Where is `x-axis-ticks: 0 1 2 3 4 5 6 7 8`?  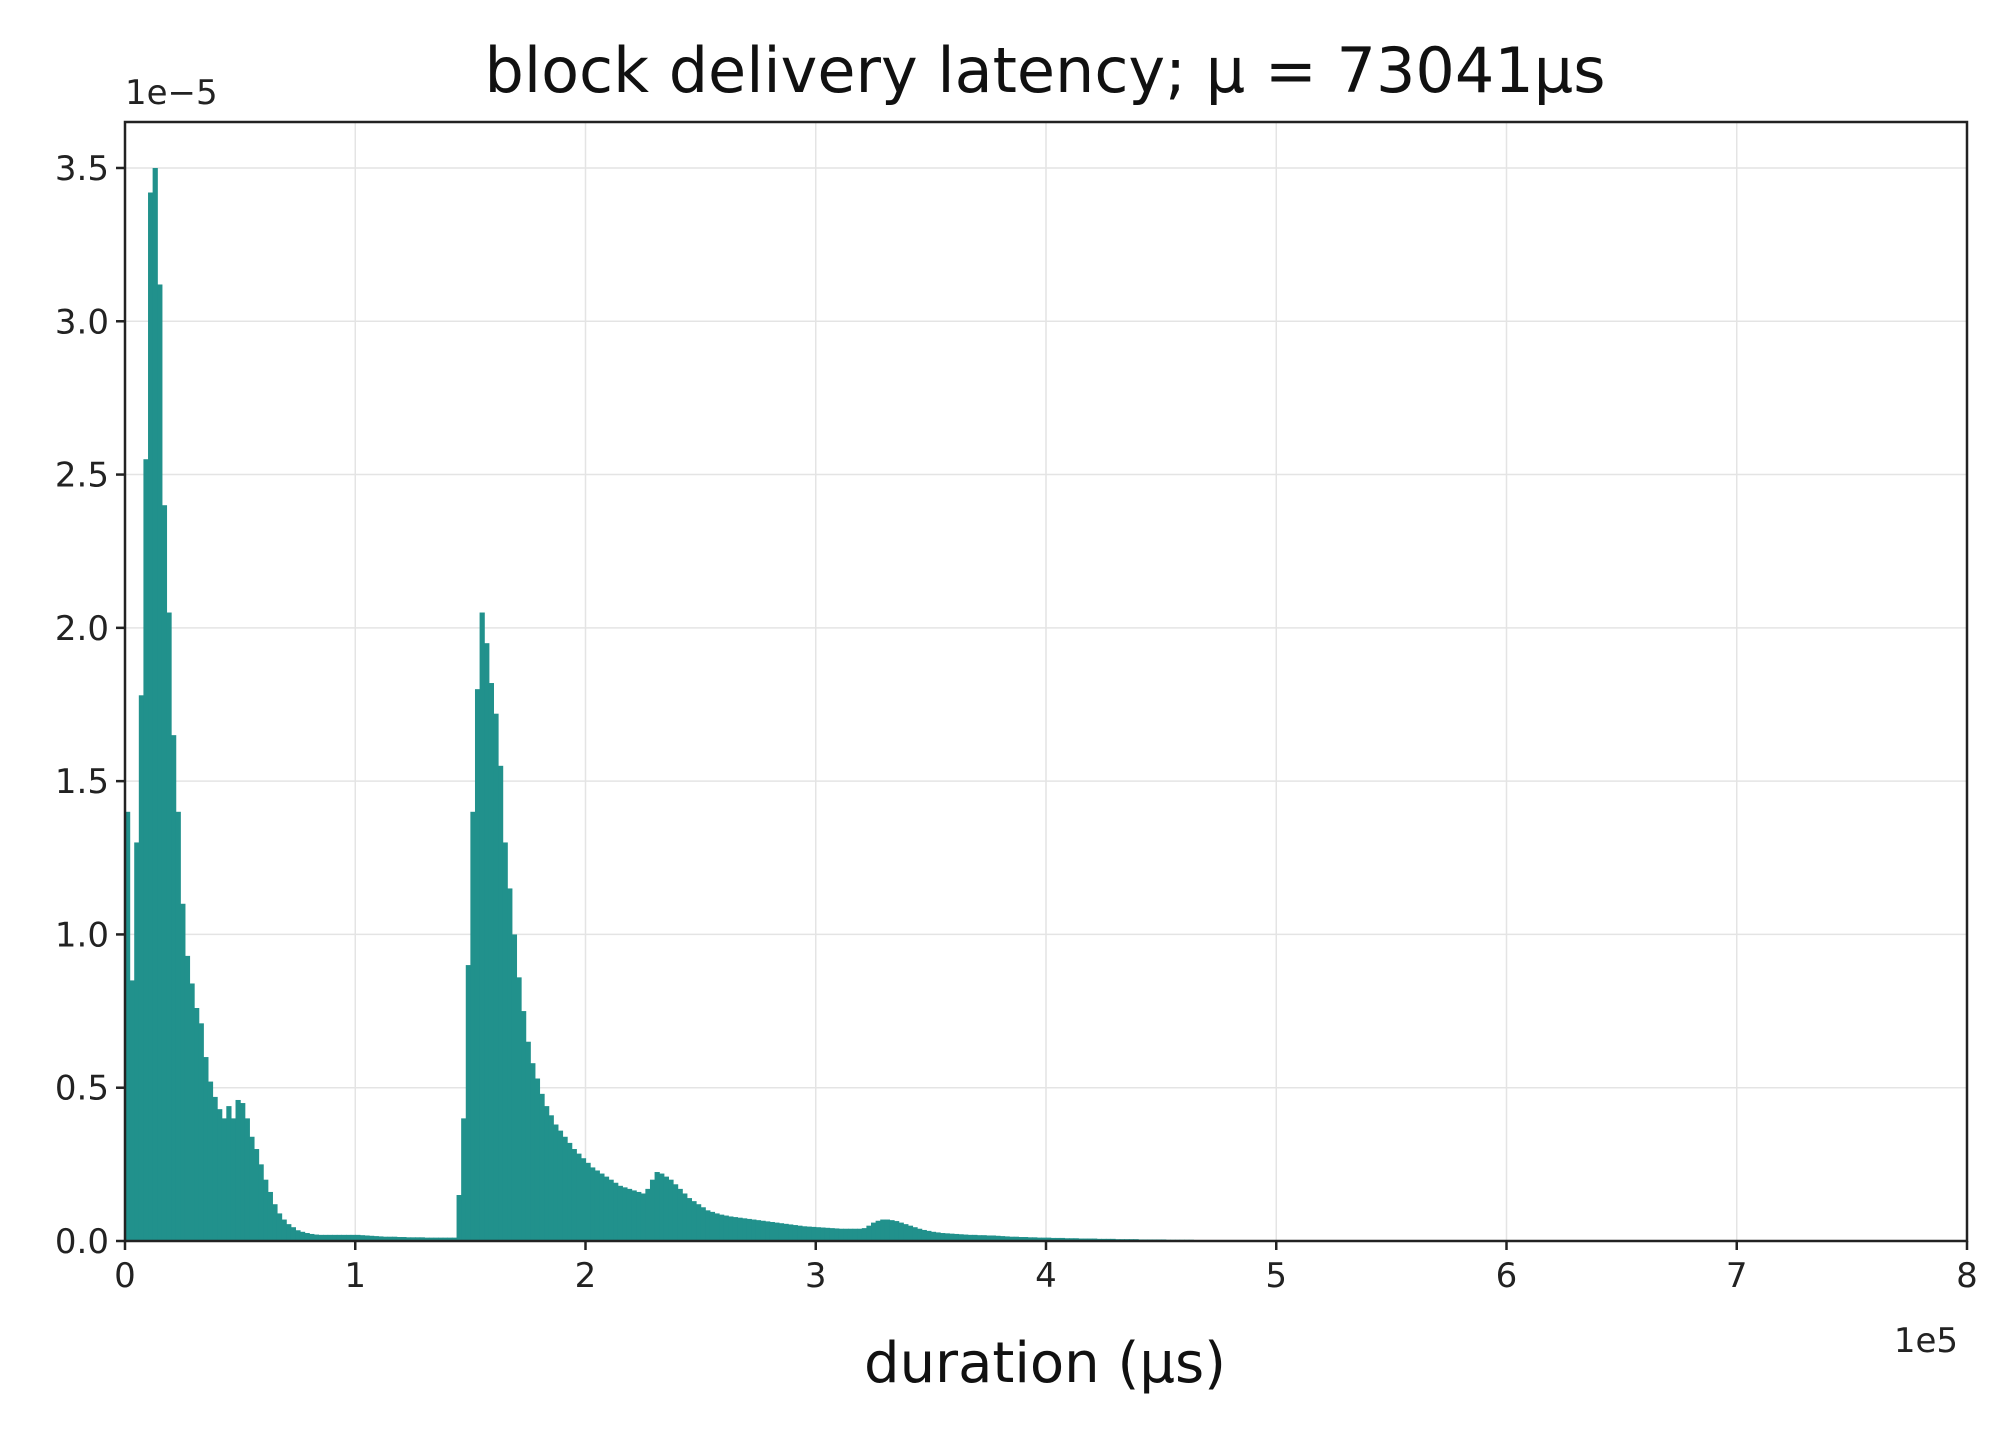 x-axis-ticks: 0 1 2 3 4 5 6 7 8 is located at coordinates (1046, 1268).